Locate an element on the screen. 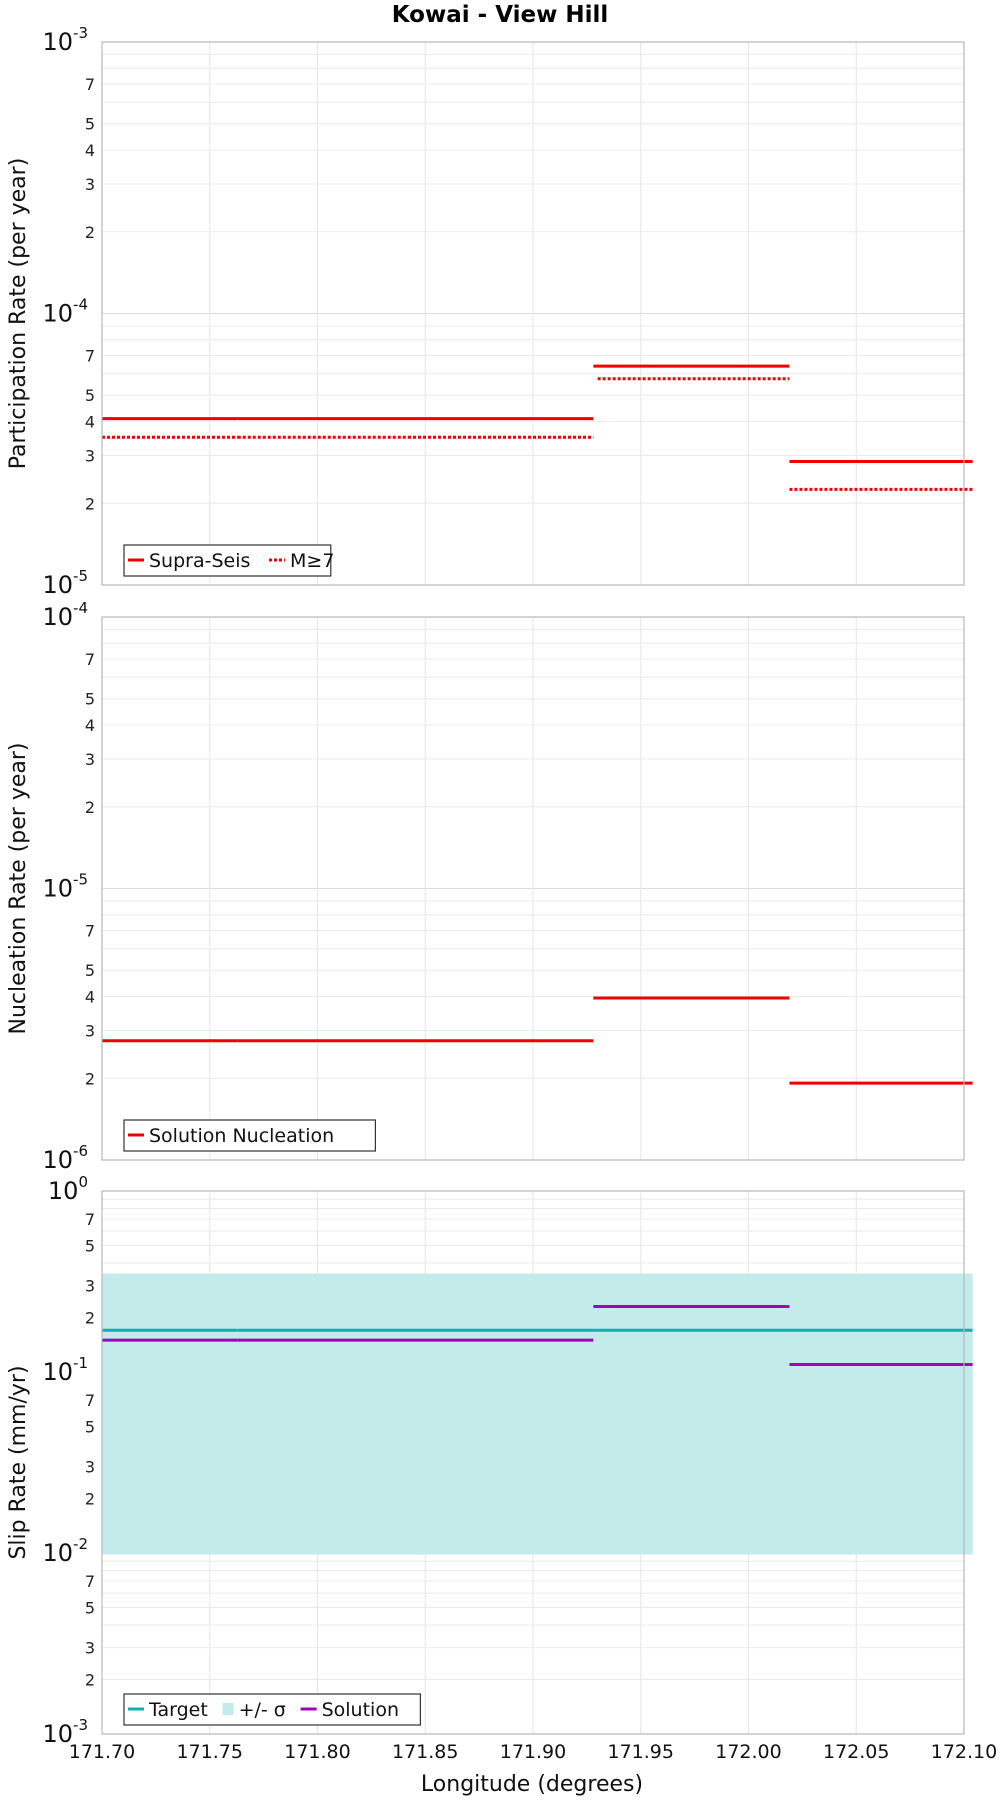 This screenshot has height=1800, width=1000. legend: Supra-Seis M≥7 is located at coordinates (228, 560).